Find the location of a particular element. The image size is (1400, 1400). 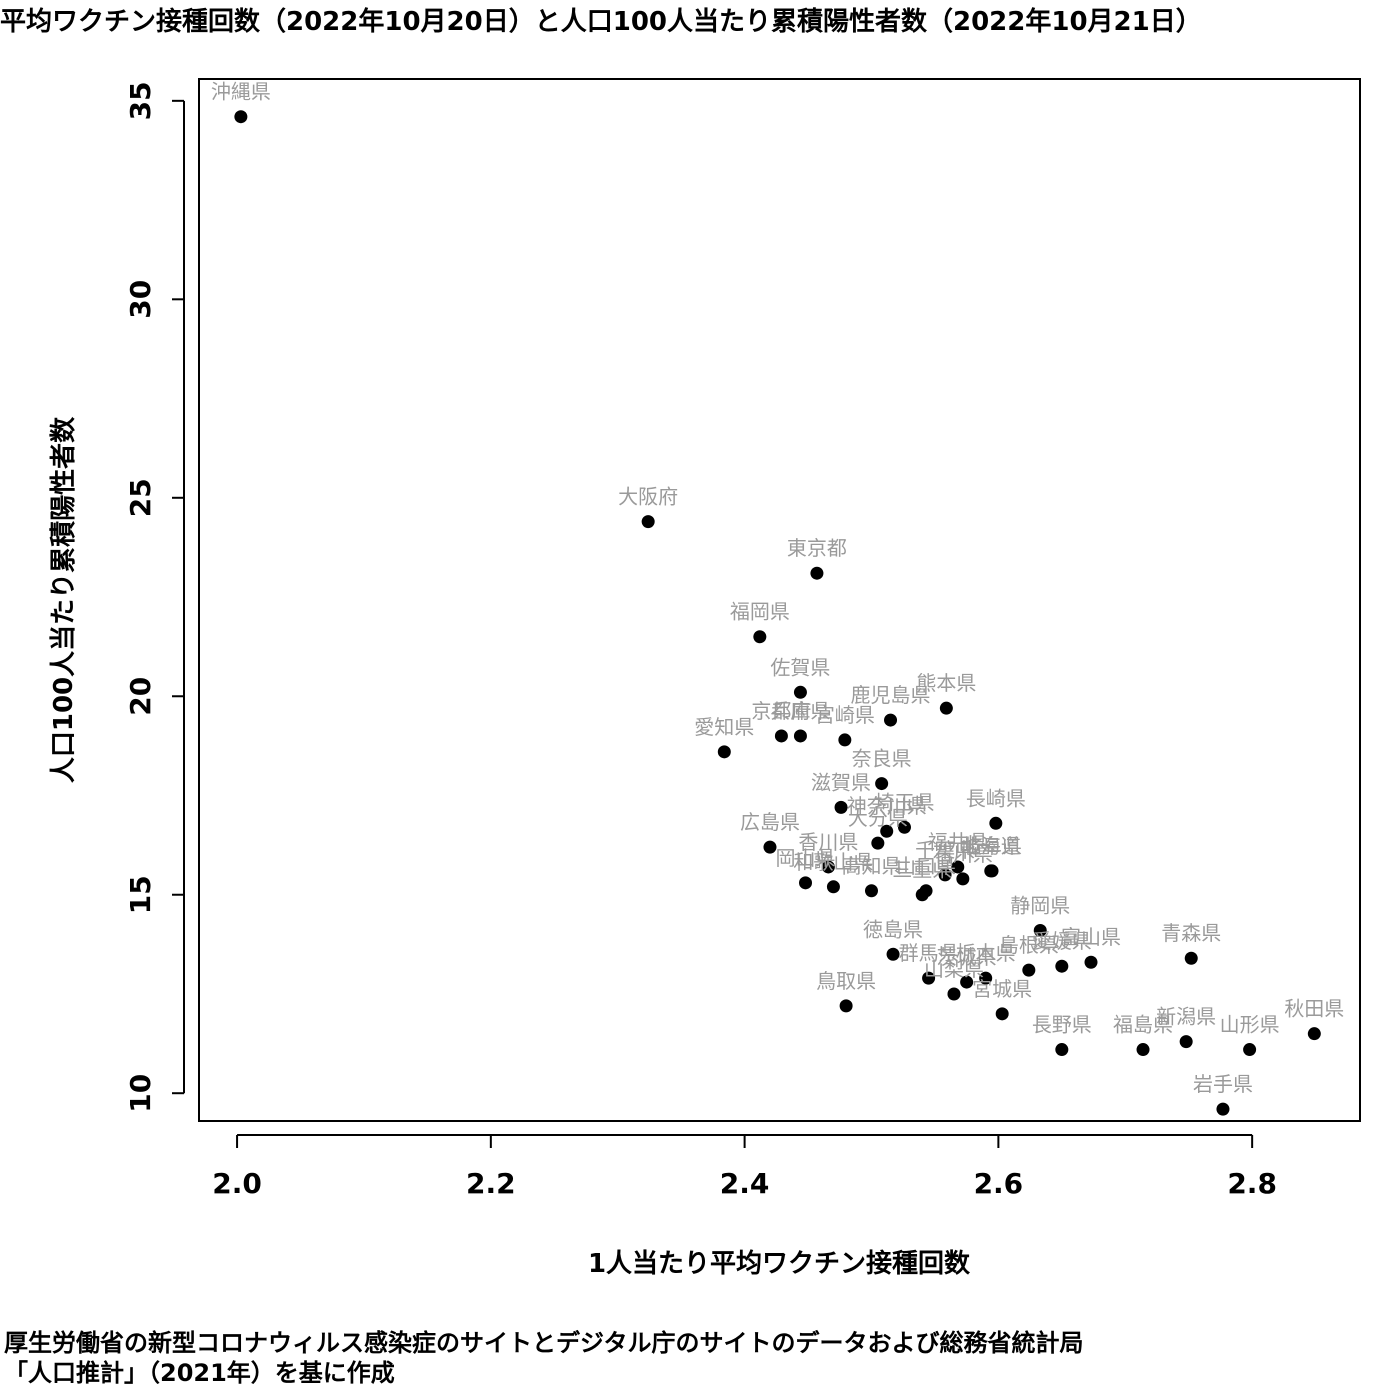

y-tick-label: 30 is located at coordinates (140, 299).